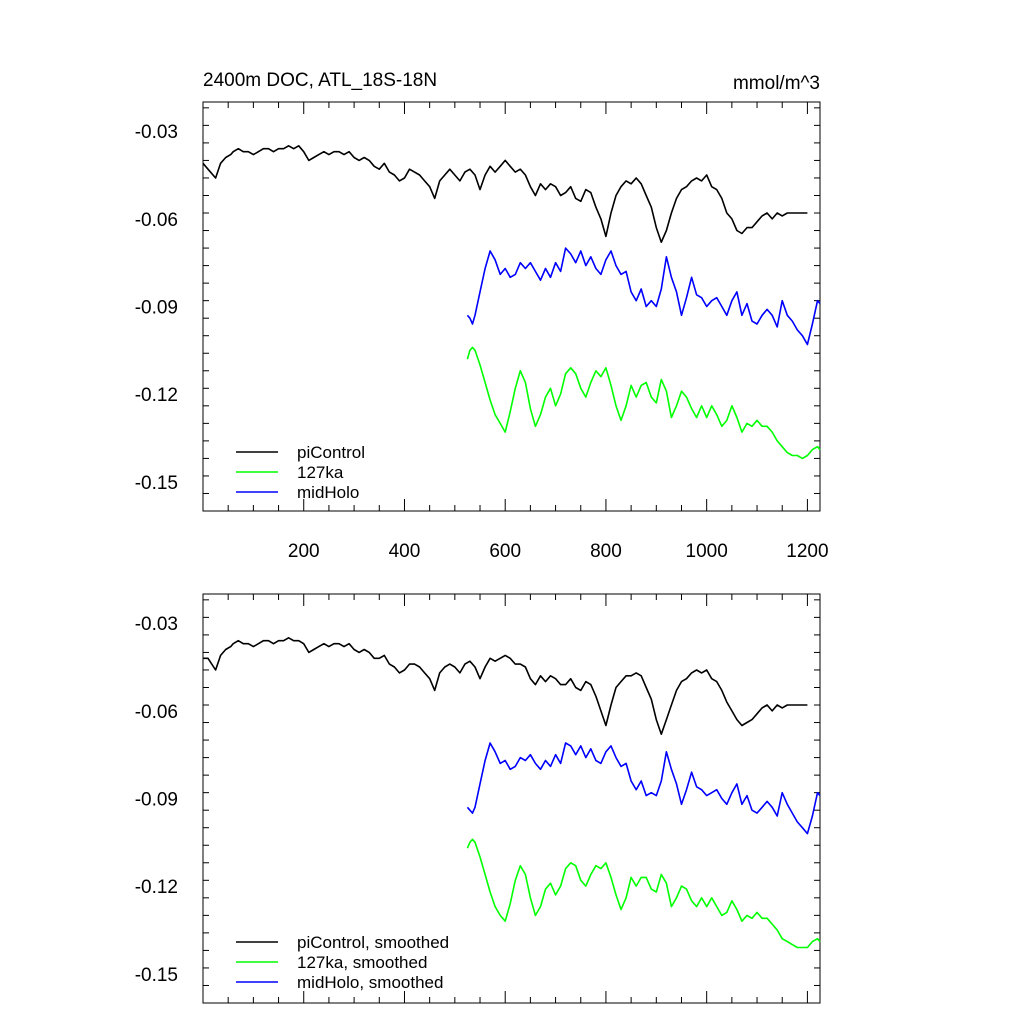  What do you see at coordinates (405, 551) in the screenshot?
I see `x-tick-label: 400` at bounding box center [405, 551].